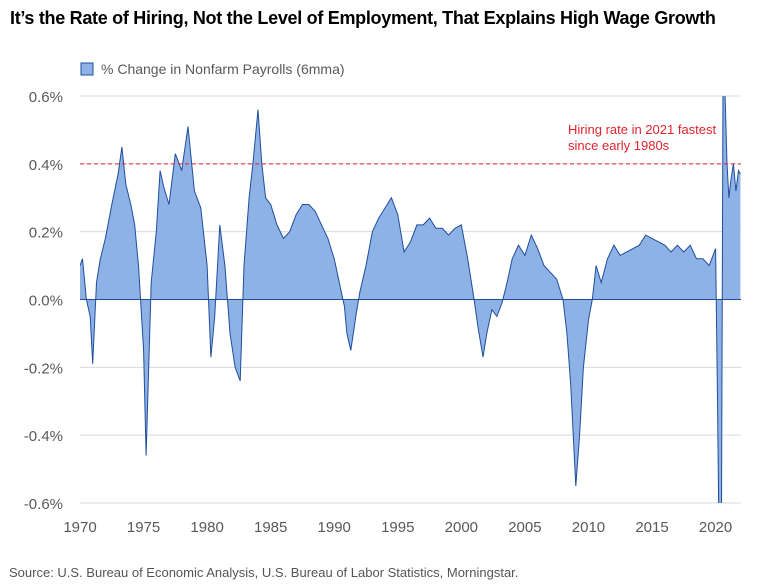 This screenshot has width=757, height=587. What do you see at coordinates (43, 368) in the screenshot?
I see `y-tick-label: -0.2%` at bounding box center [43, 368].